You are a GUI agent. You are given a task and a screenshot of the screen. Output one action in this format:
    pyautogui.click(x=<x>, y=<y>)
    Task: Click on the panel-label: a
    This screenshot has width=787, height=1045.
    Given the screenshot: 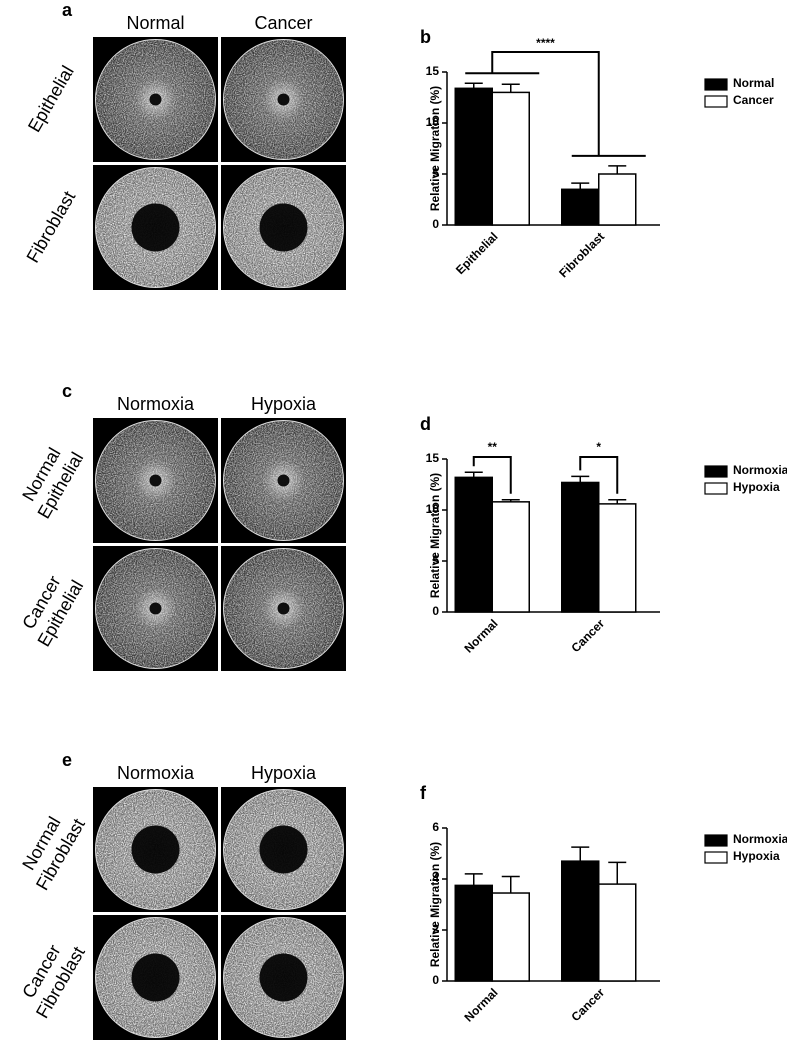 What is the action you would take?
    pyautogui.click(x=67, y=10)
    